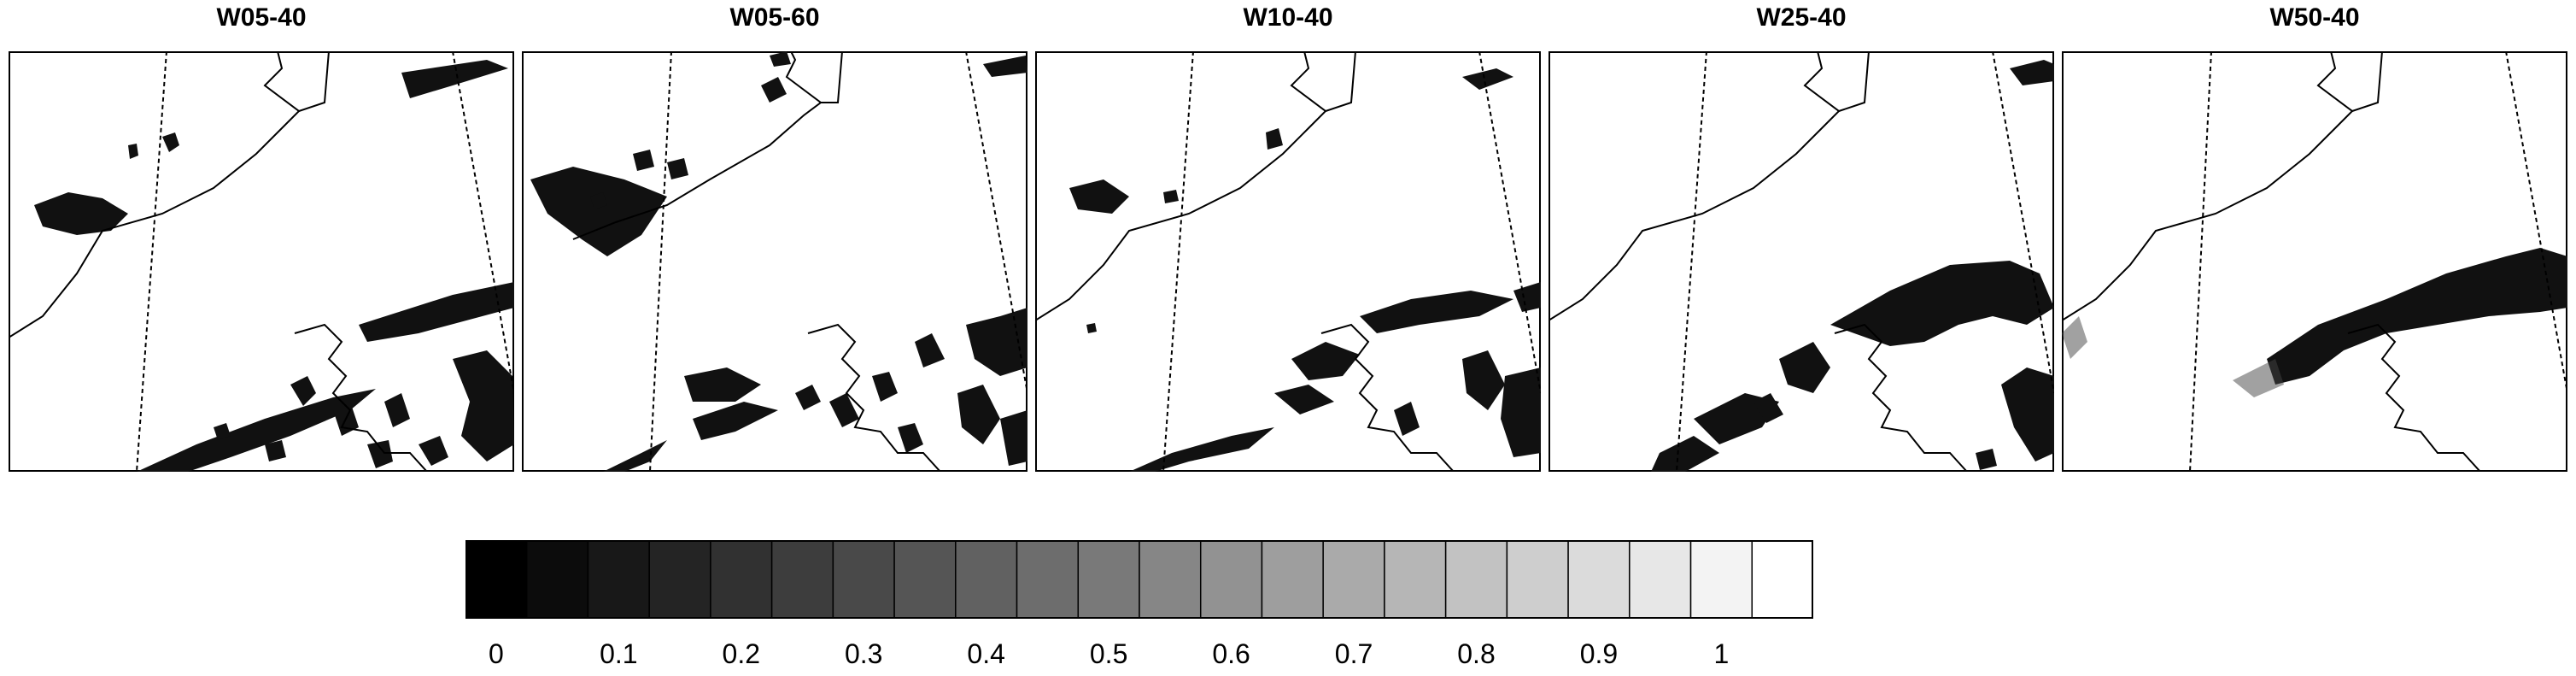 The width and height of the screenshot is (2576, 676). Describe the element at coordinates (261, 17) in the screenshot. I see `panel-title-1: W05-40` at that location.